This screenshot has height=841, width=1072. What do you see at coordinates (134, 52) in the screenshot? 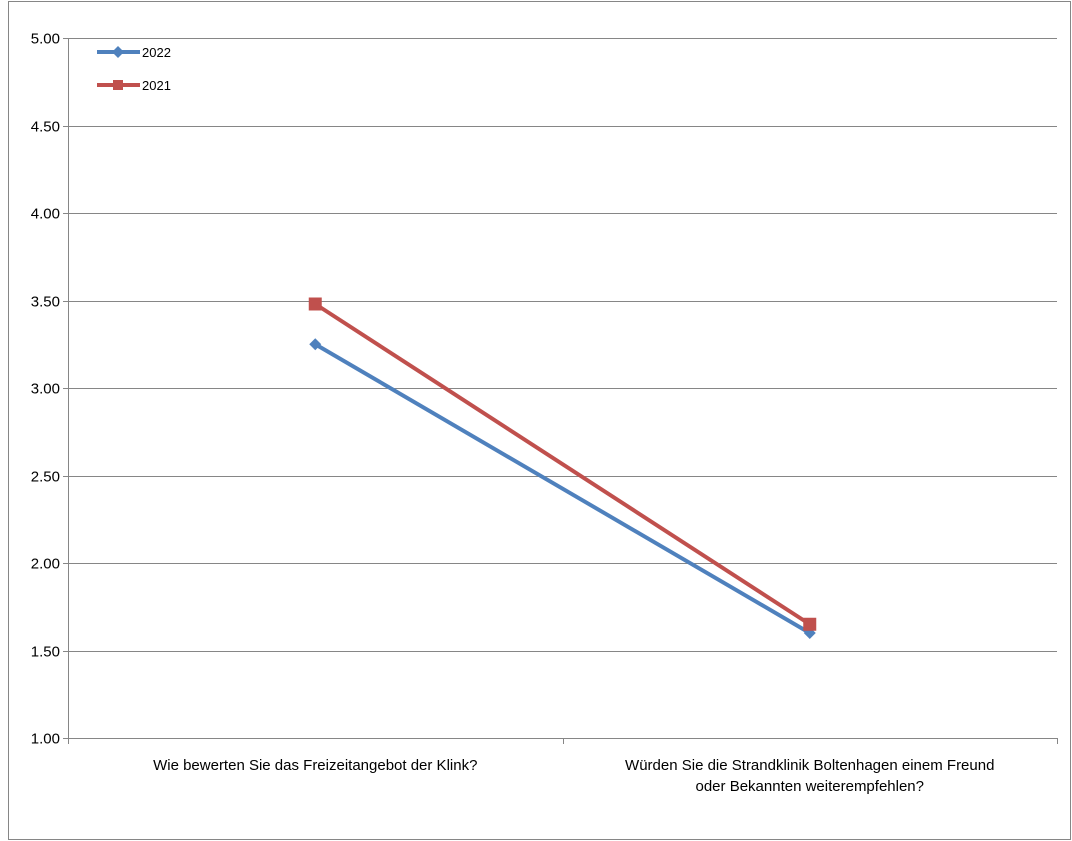
I see `legend-item: 2022` at bounding box center [134, 52].